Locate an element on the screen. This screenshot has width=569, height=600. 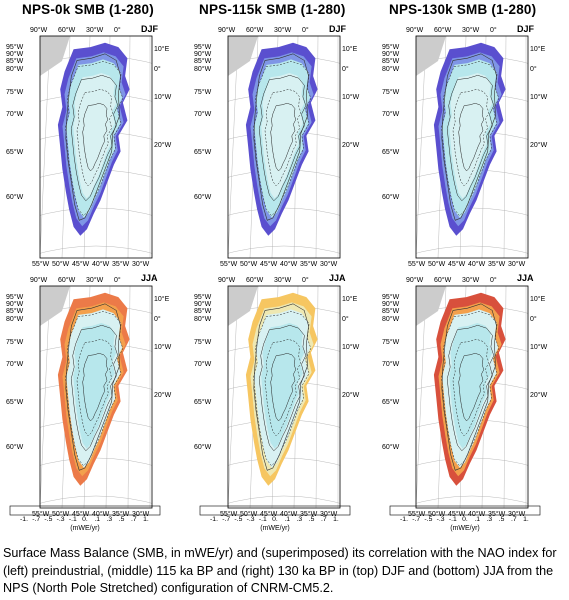
colorbar-tick-label: -.7 is located at coordinates (36, 519).